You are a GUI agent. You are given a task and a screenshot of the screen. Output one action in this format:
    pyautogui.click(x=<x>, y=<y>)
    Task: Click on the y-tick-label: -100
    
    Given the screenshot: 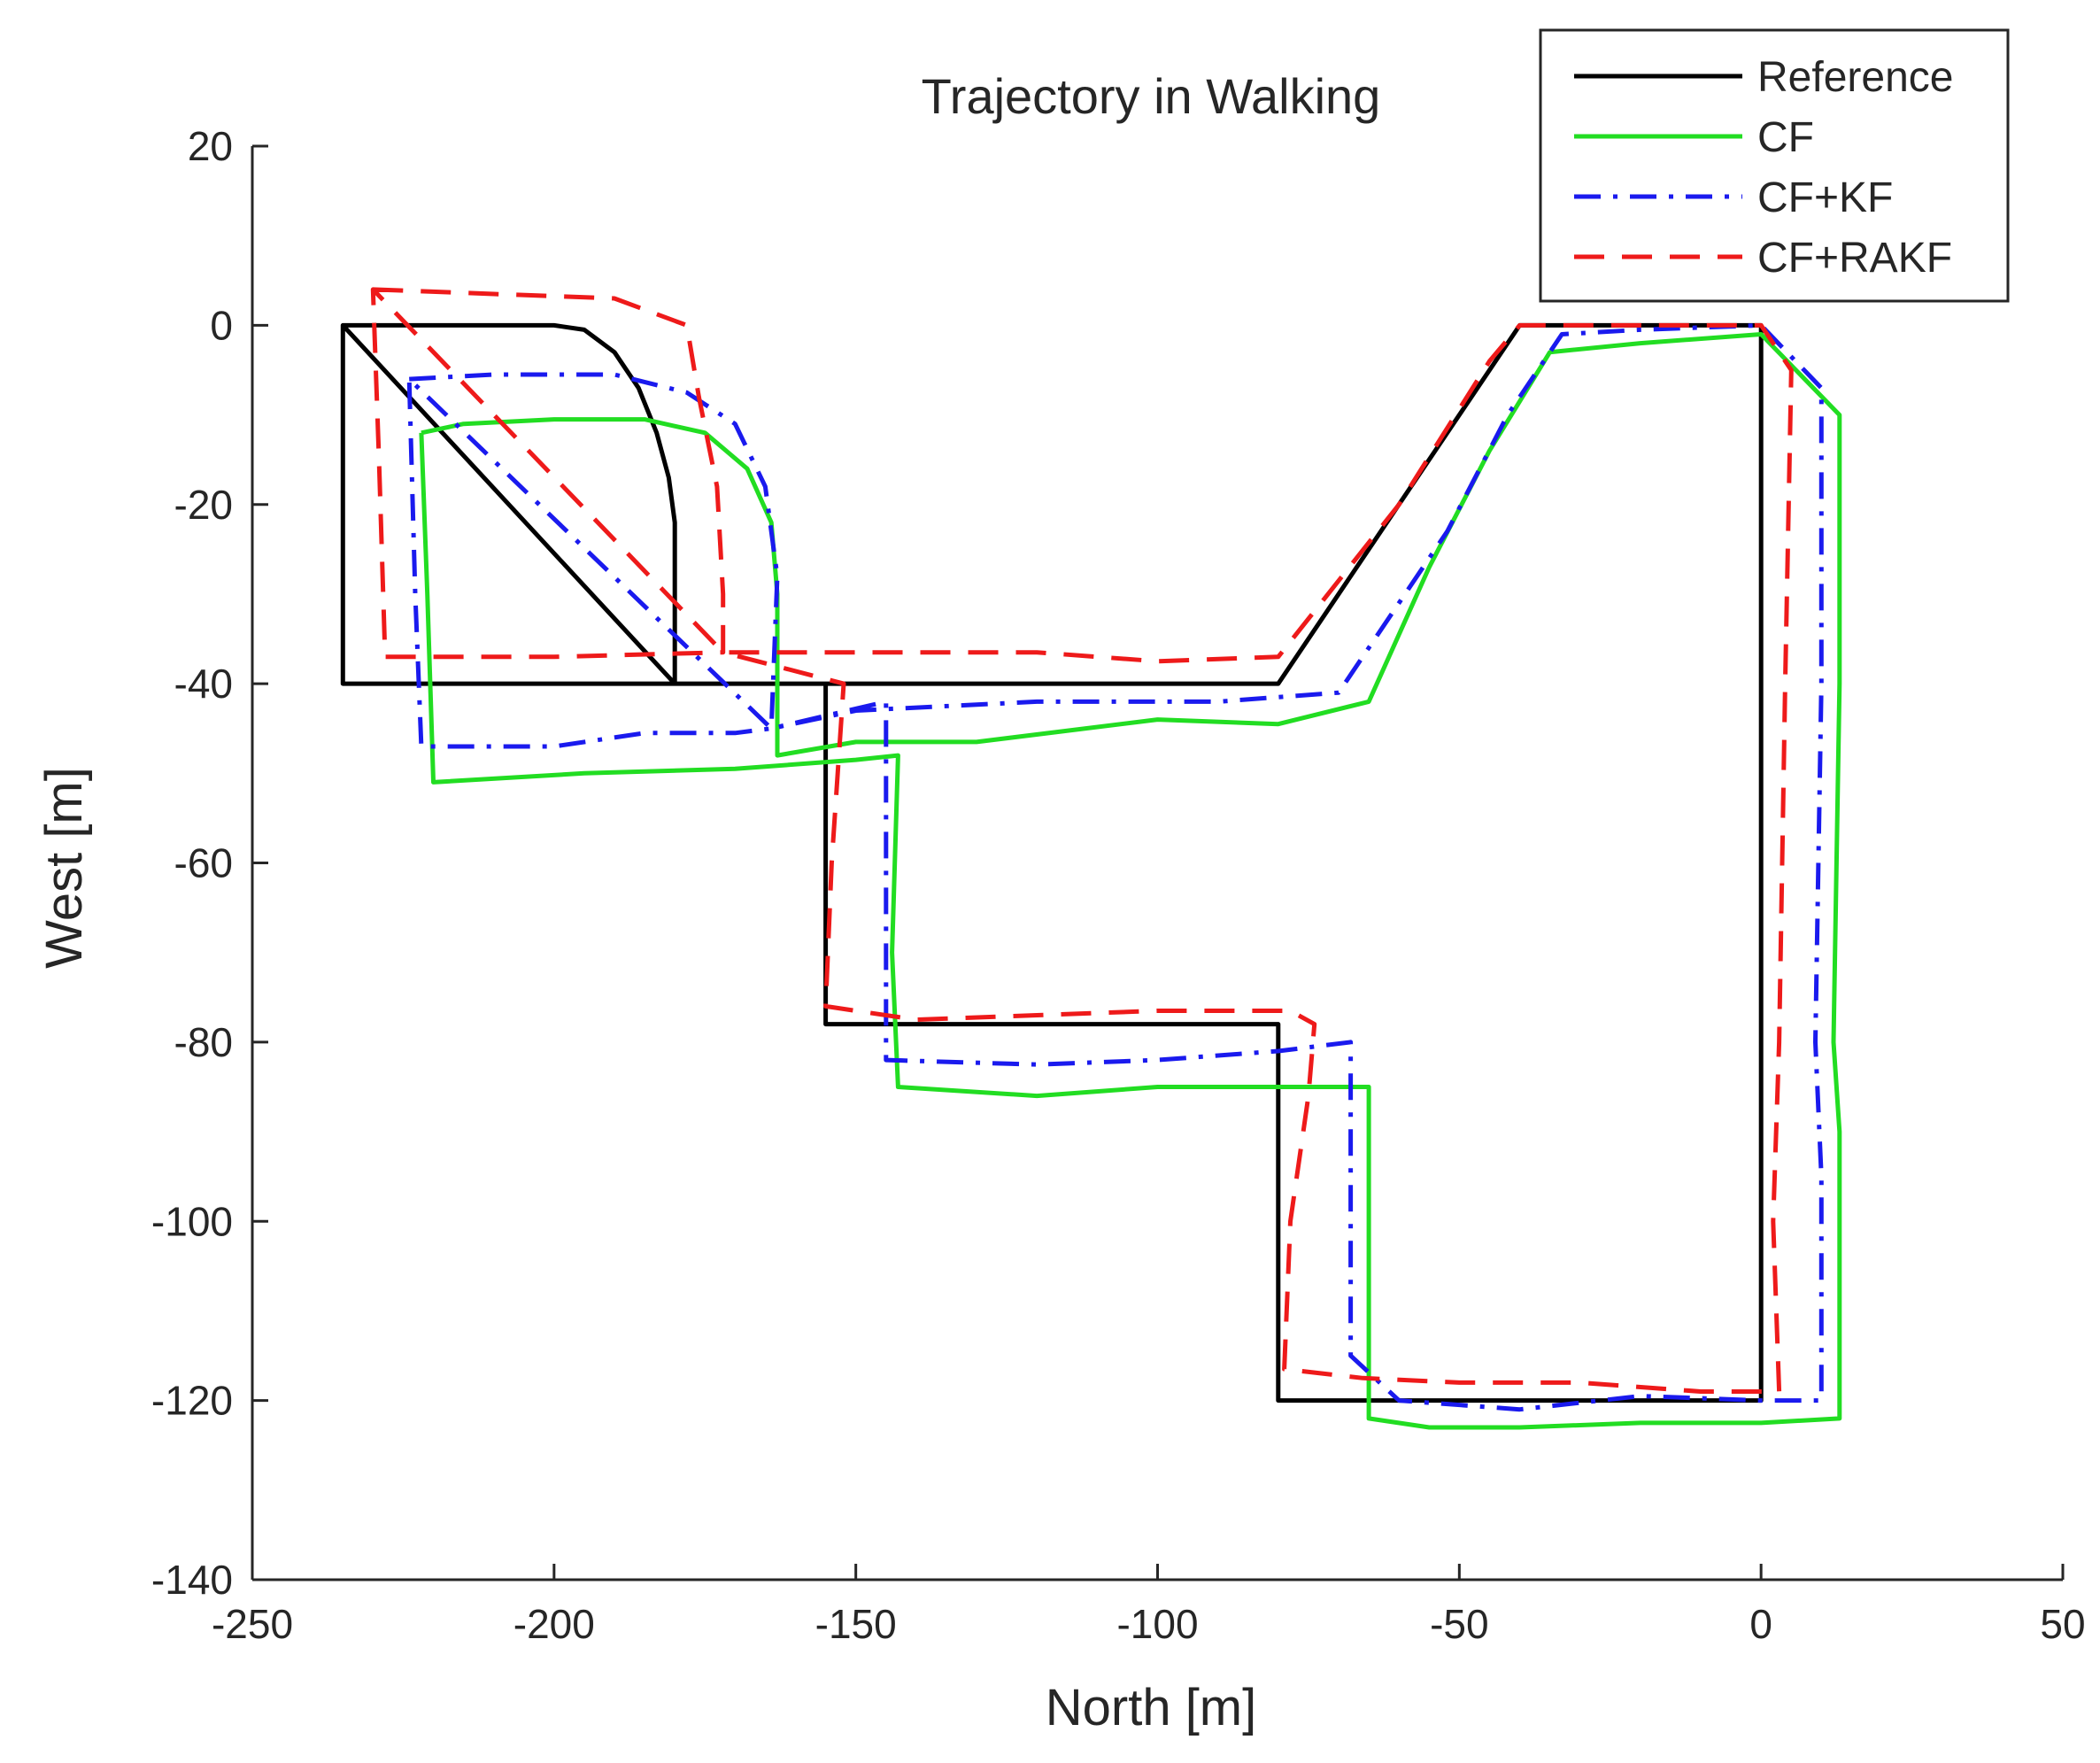 What is the action you would take?
    pyautogui.click(x=192, y=1221)
    